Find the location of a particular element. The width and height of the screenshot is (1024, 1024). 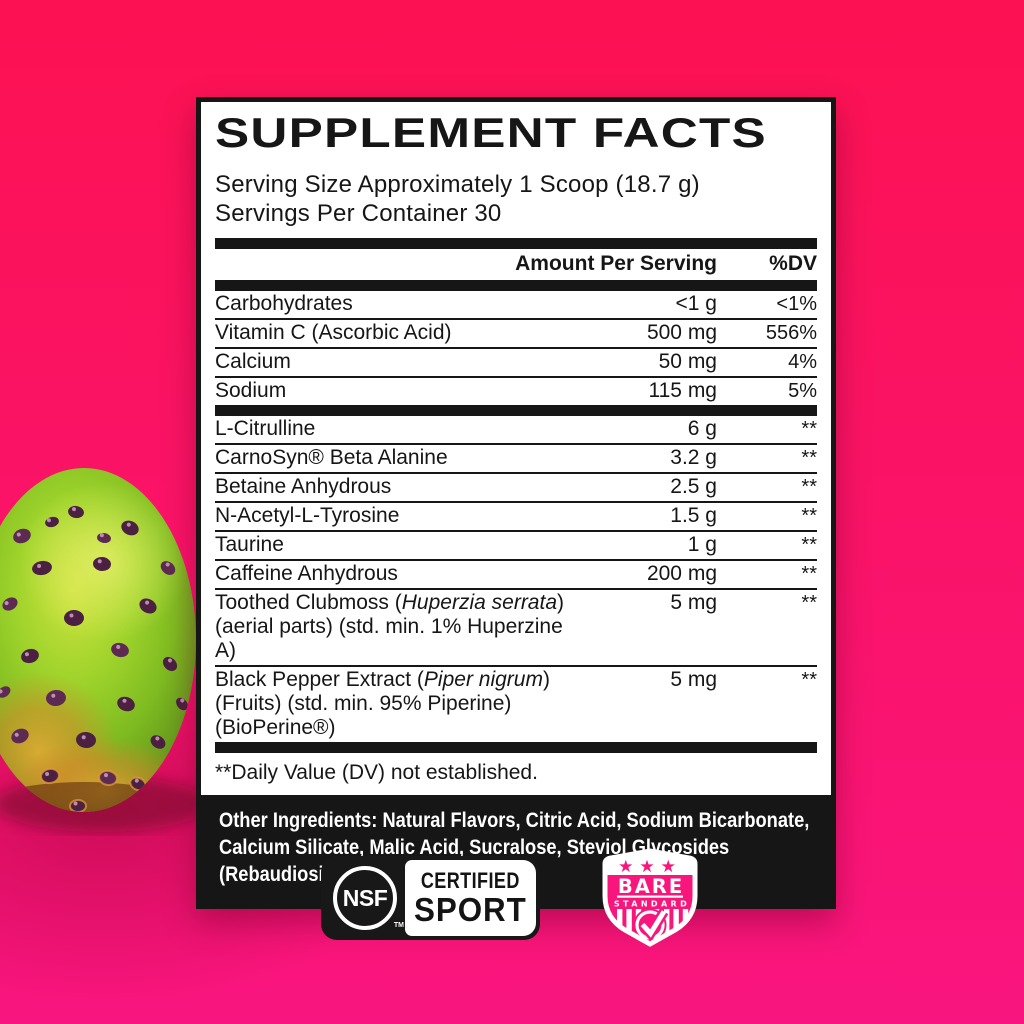

nsf-circle-section: NSF TM is located at coordinates (365, 898).